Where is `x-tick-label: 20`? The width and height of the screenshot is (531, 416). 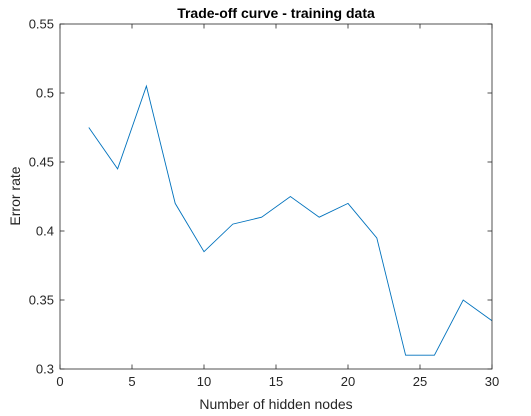
x-tick-label: 20 is located at coordinates (348, 381).